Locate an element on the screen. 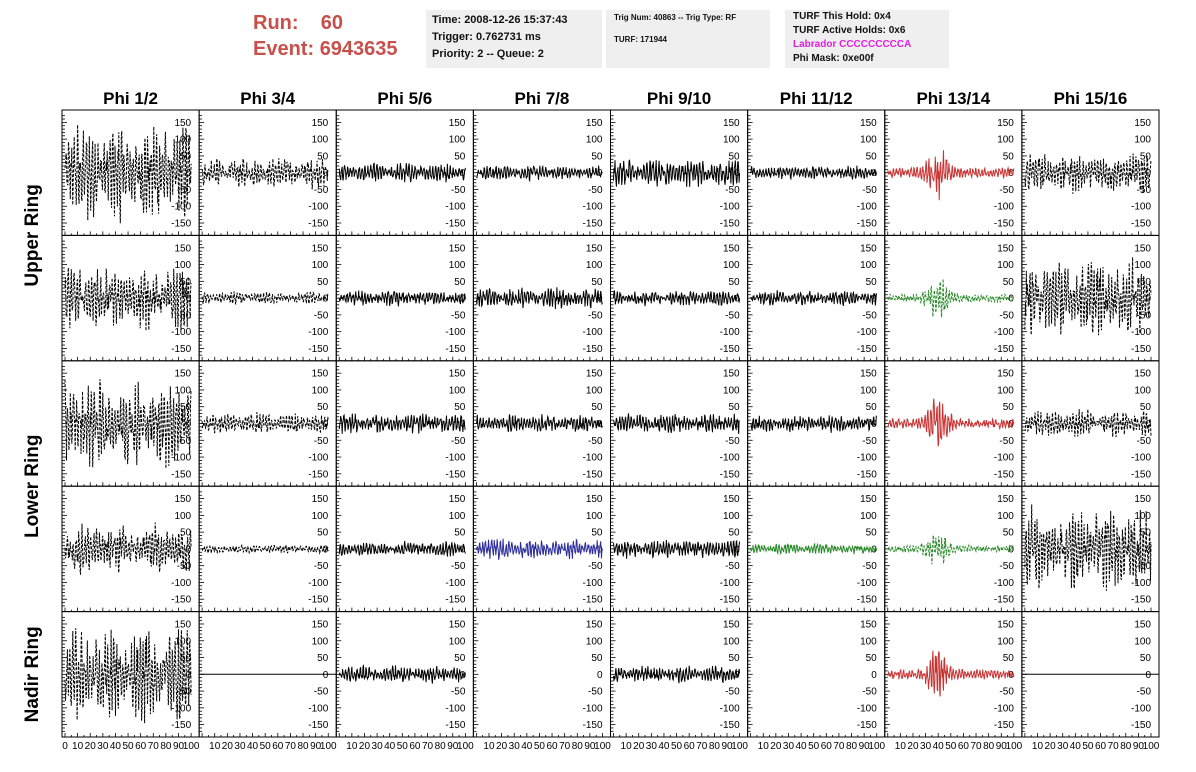  trigger-text: Trigger: 0.762731 ms is located at coordinates (486, 37).